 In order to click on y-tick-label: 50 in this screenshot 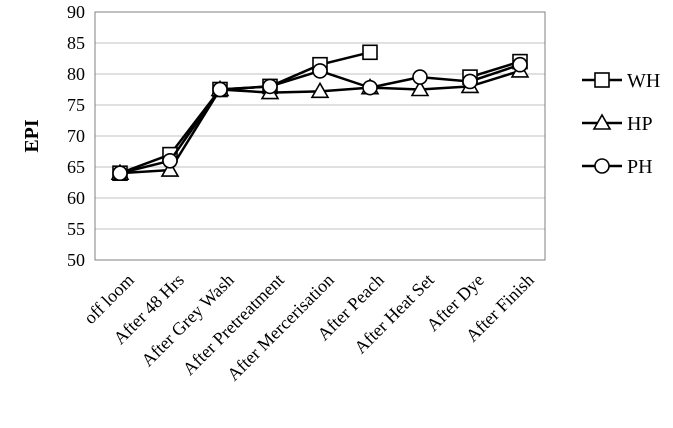, I will do `click(76, 260)`.